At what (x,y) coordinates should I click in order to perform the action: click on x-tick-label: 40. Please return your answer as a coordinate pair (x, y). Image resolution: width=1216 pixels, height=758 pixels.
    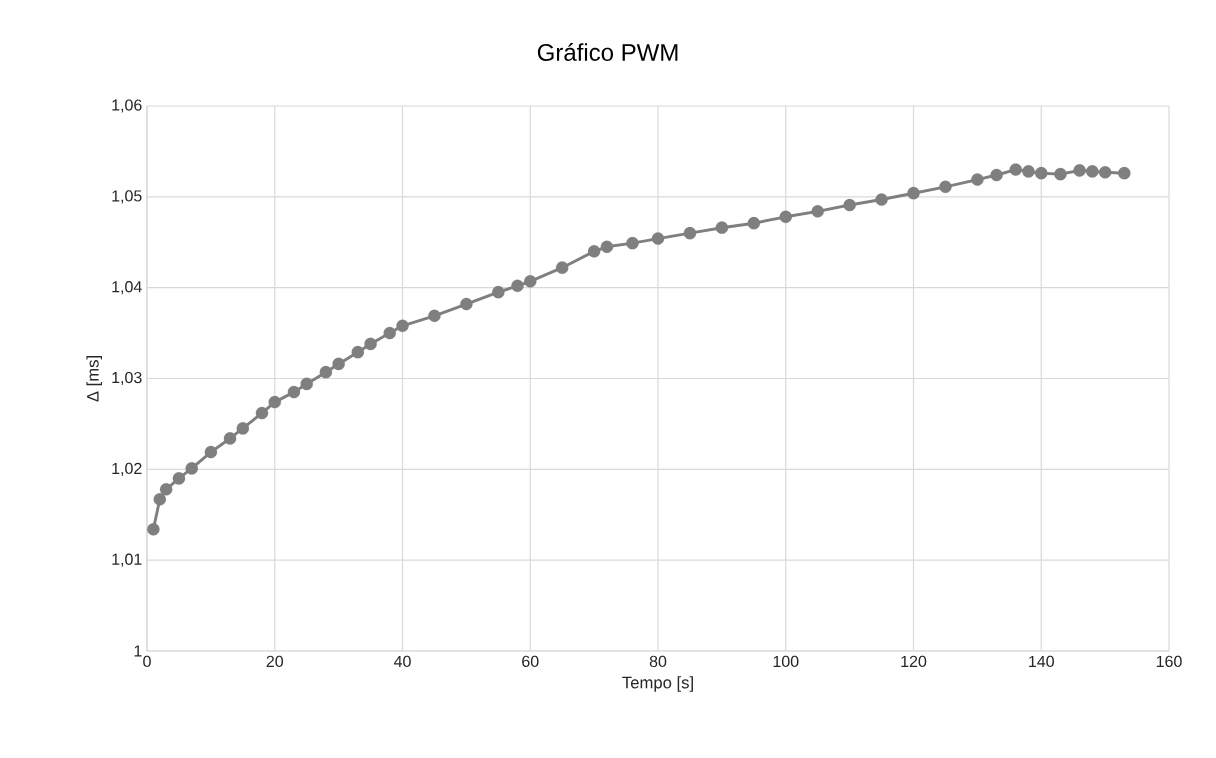
    Looking at the image, I should click on (402, 661).